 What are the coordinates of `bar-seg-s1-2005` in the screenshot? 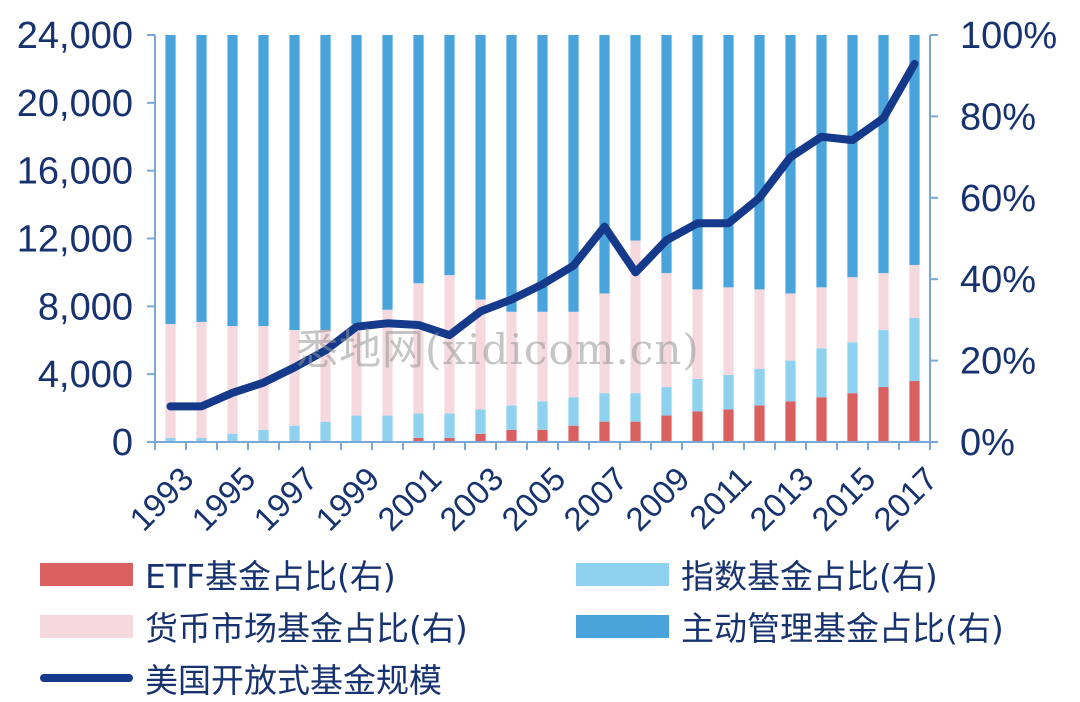 It's located at (542, 415).